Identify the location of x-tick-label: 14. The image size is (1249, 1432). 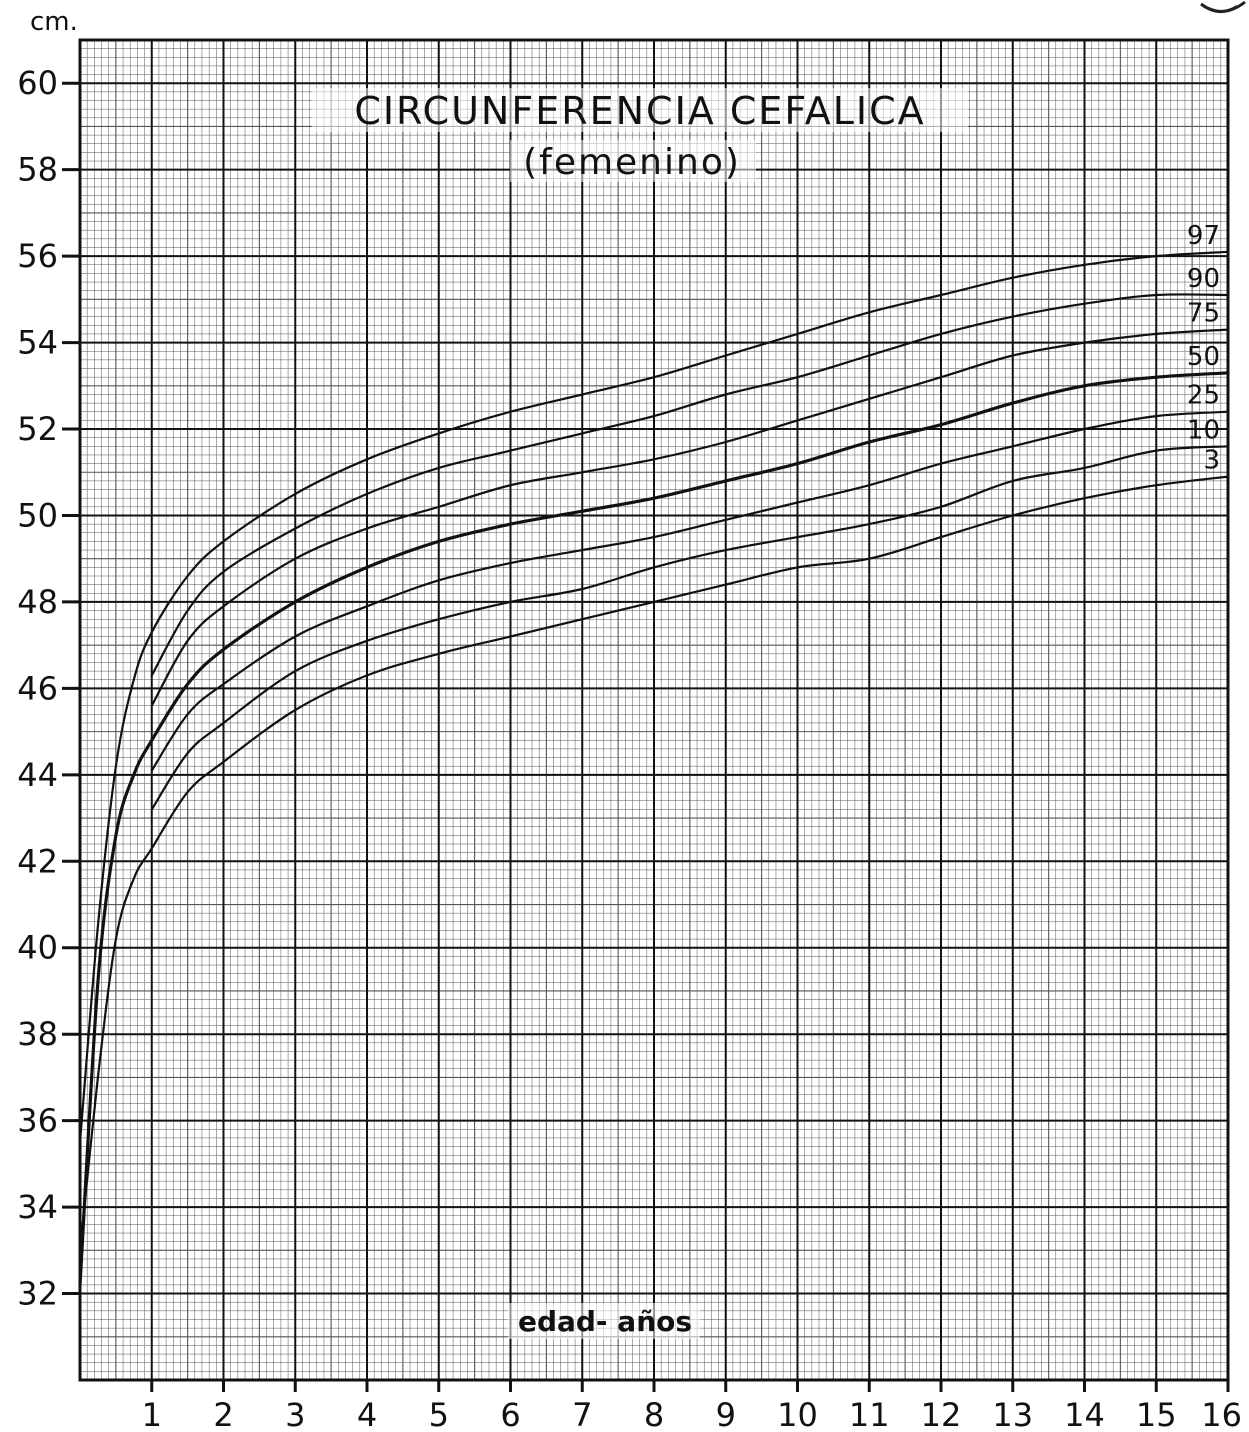
(1084, 1414).